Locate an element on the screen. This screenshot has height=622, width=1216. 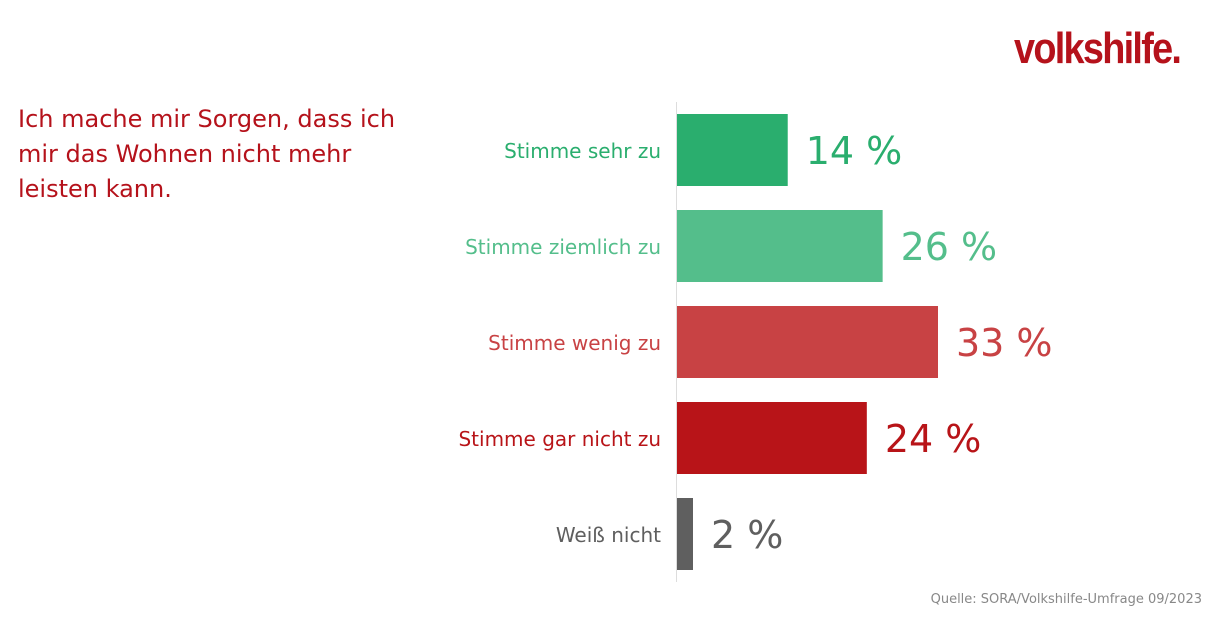
value-label: 14 % is located at coordinates (854, 151).